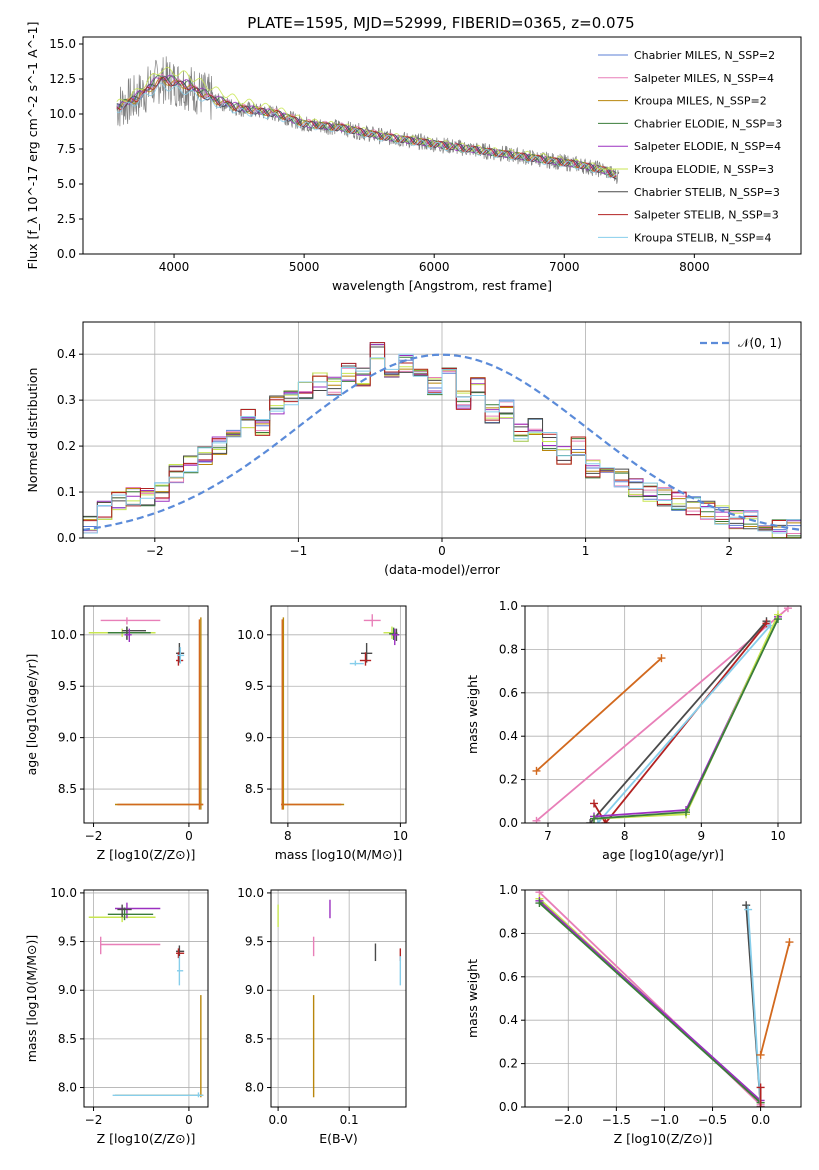 This screenshot has height=1170, width=819. What do you see at coordinates (442, 569) in the screenshot?
I see `x-axis-label: (data-model)/error` at bounding box center [442, 569].